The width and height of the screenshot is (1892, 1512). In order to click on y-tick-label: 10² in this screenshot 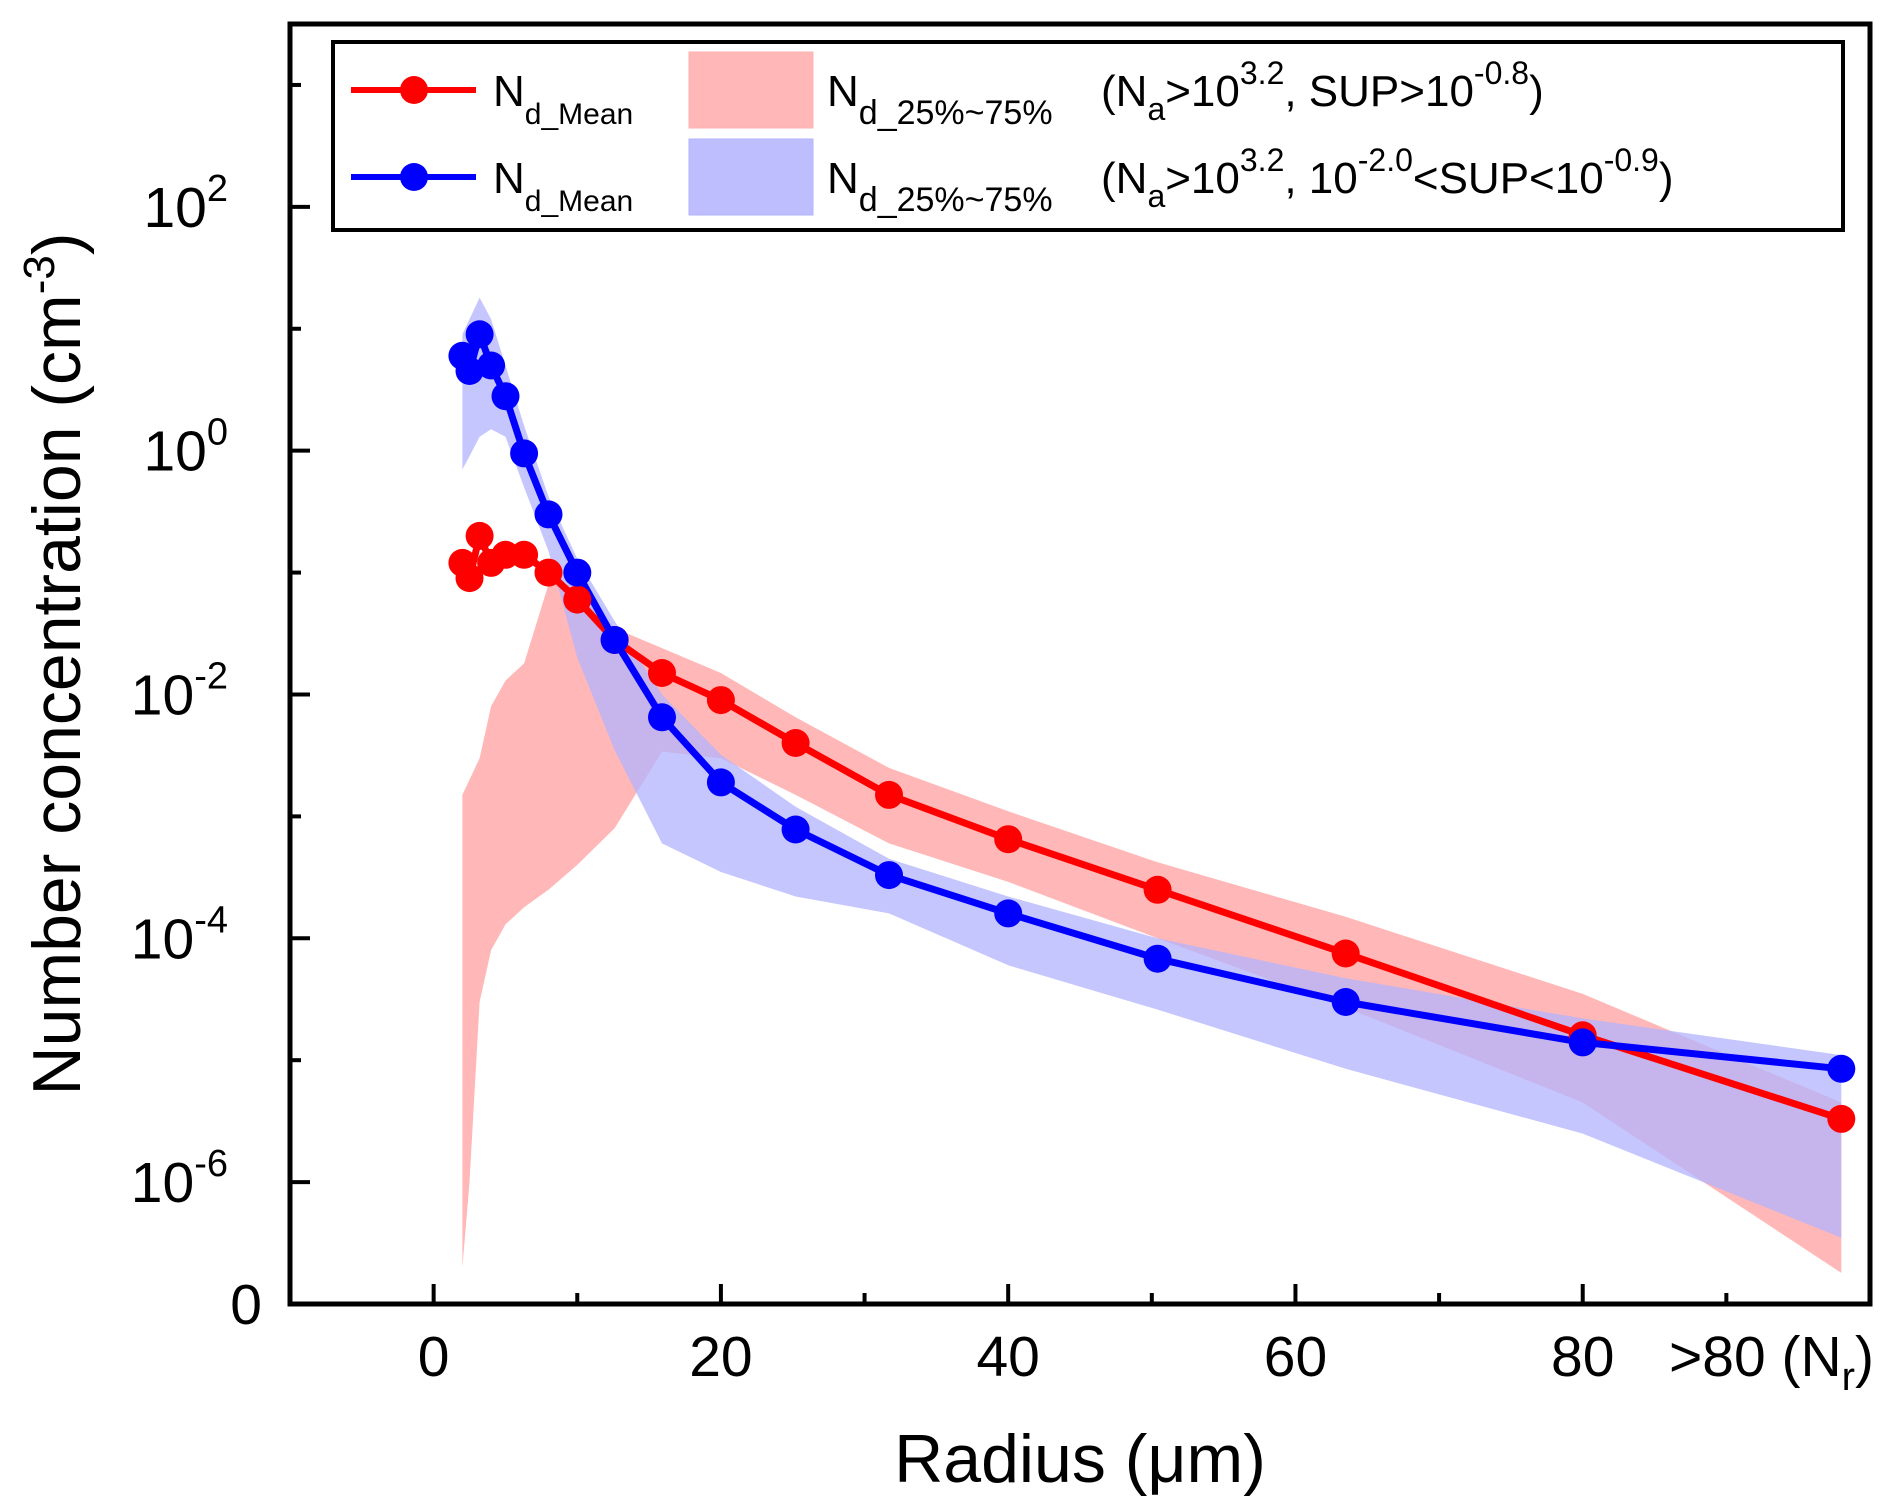, I will do `click(185, 204)`.